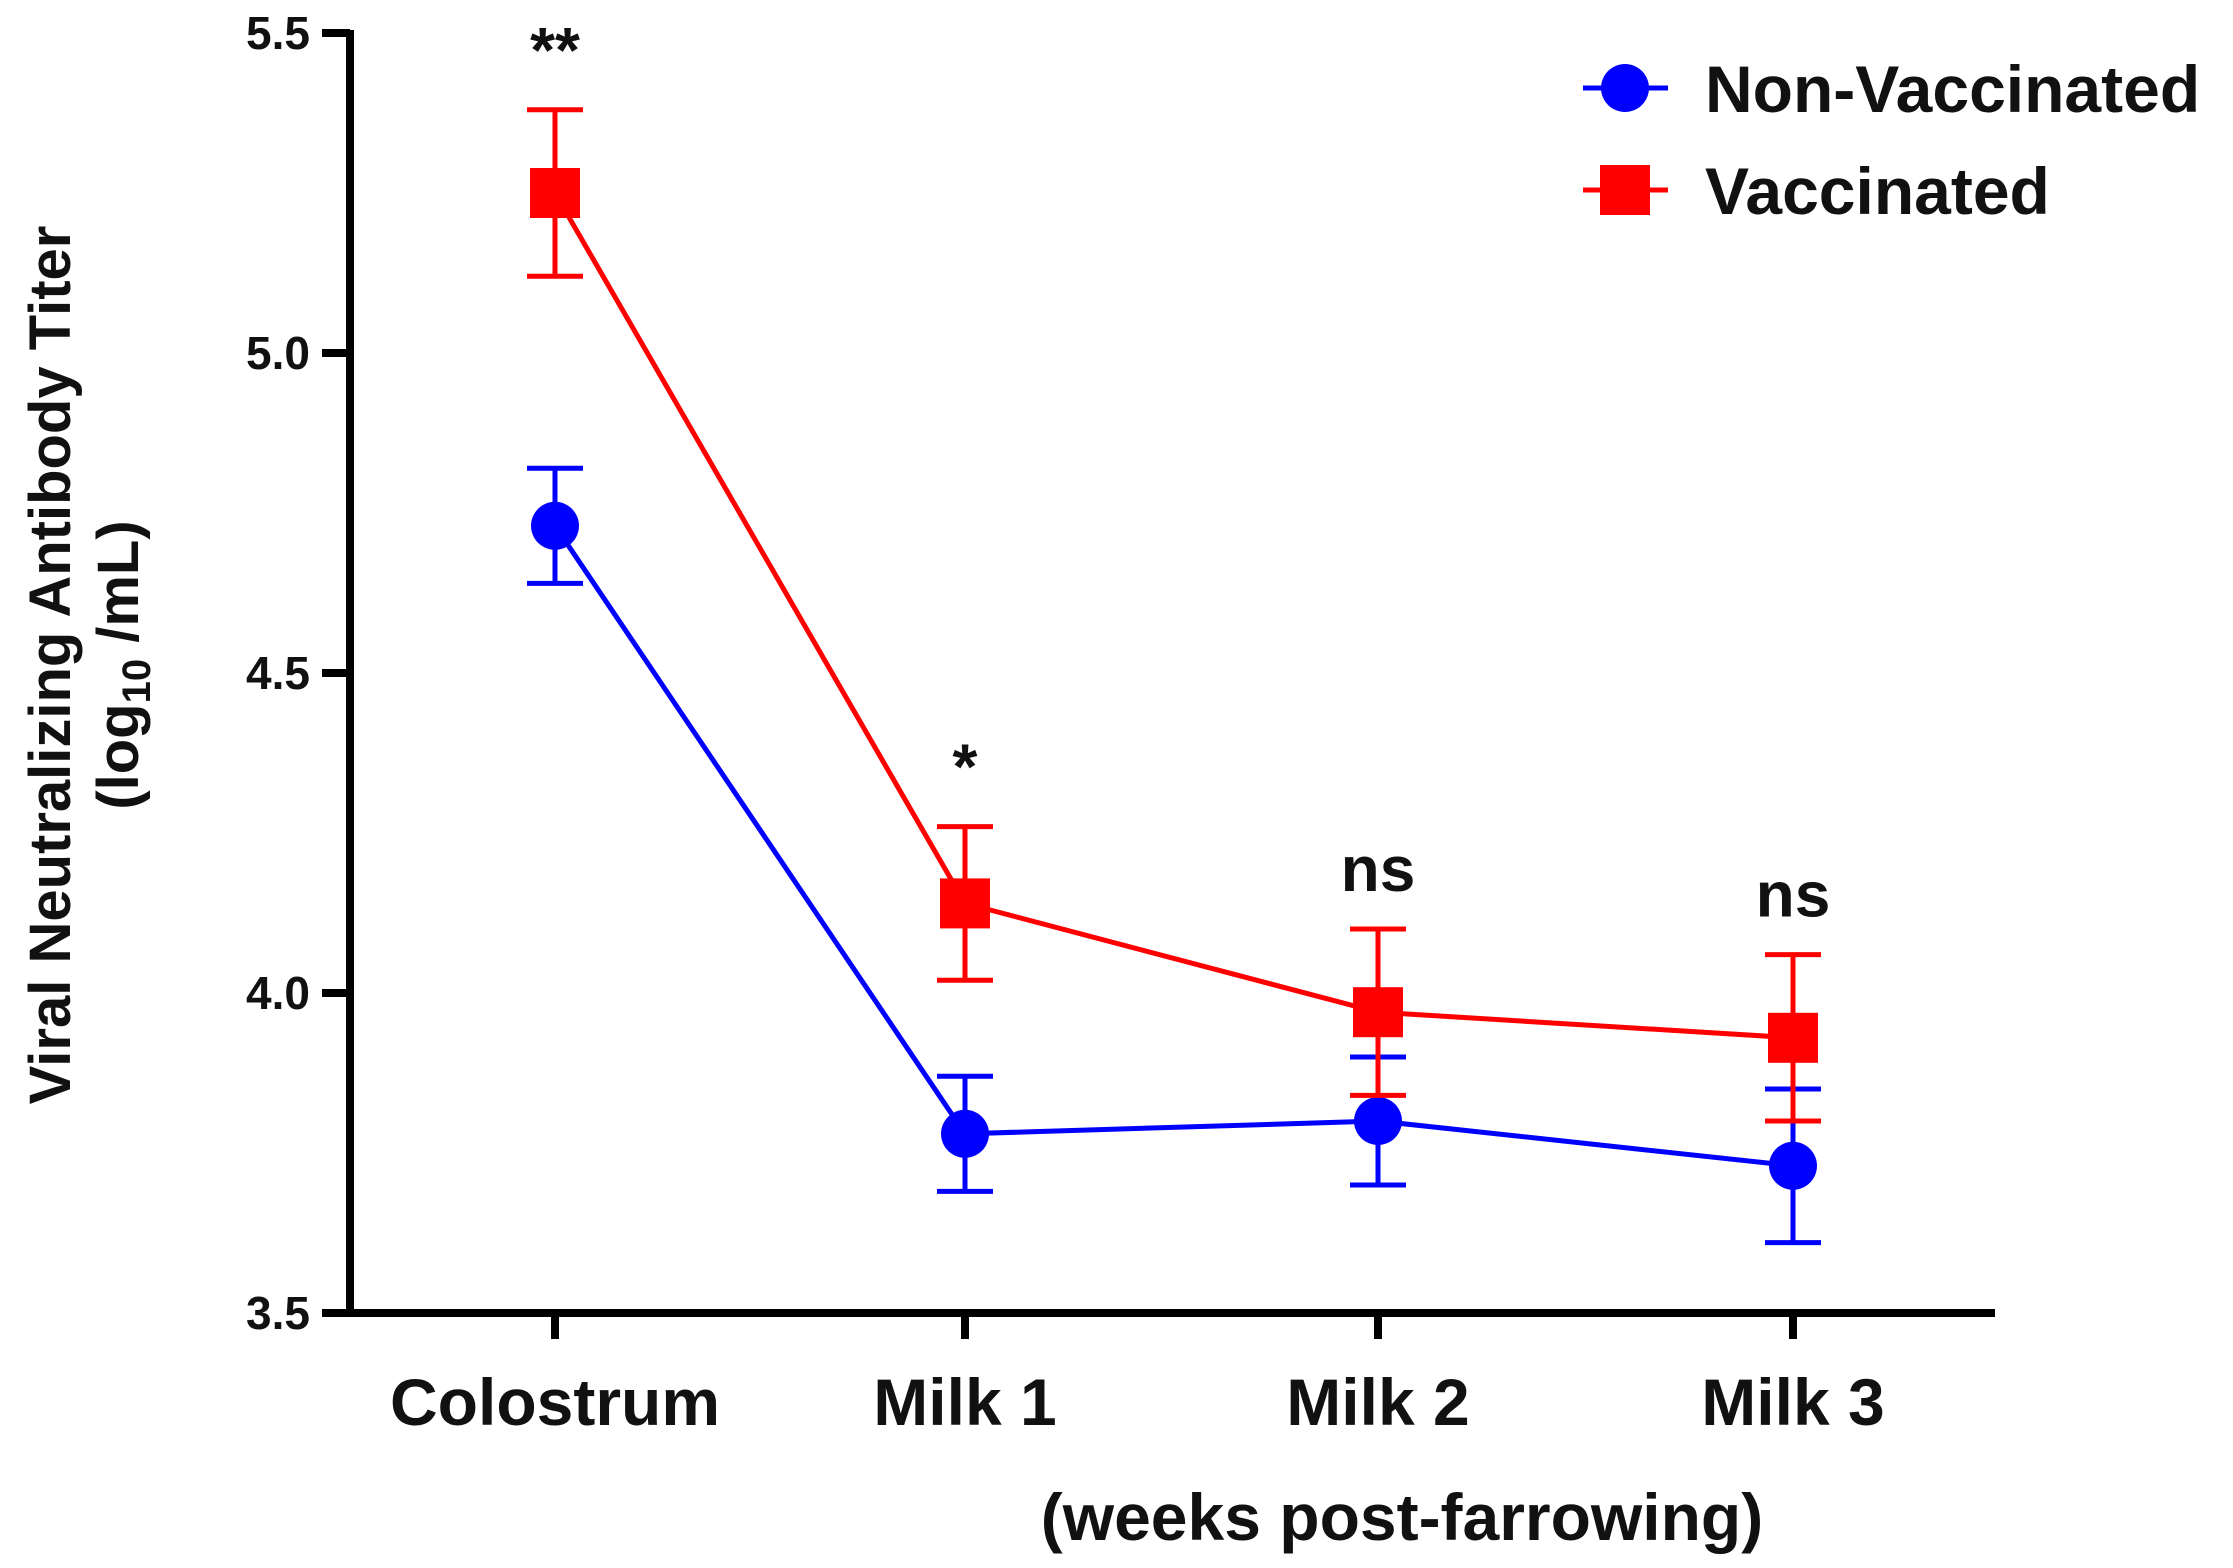 The width and height of the screenshot is (2233, 1568). Describe the element at coordinates (1877, 191) in the screenshot. I see `legend-label: Vaccinated` at that location.